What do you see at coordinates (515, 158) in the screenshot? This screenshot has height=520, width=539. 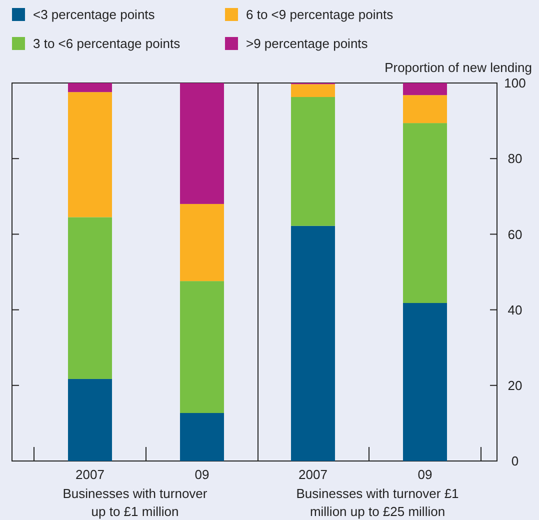 I see `y-tick-label: 80` at bounding box center [515, 158].